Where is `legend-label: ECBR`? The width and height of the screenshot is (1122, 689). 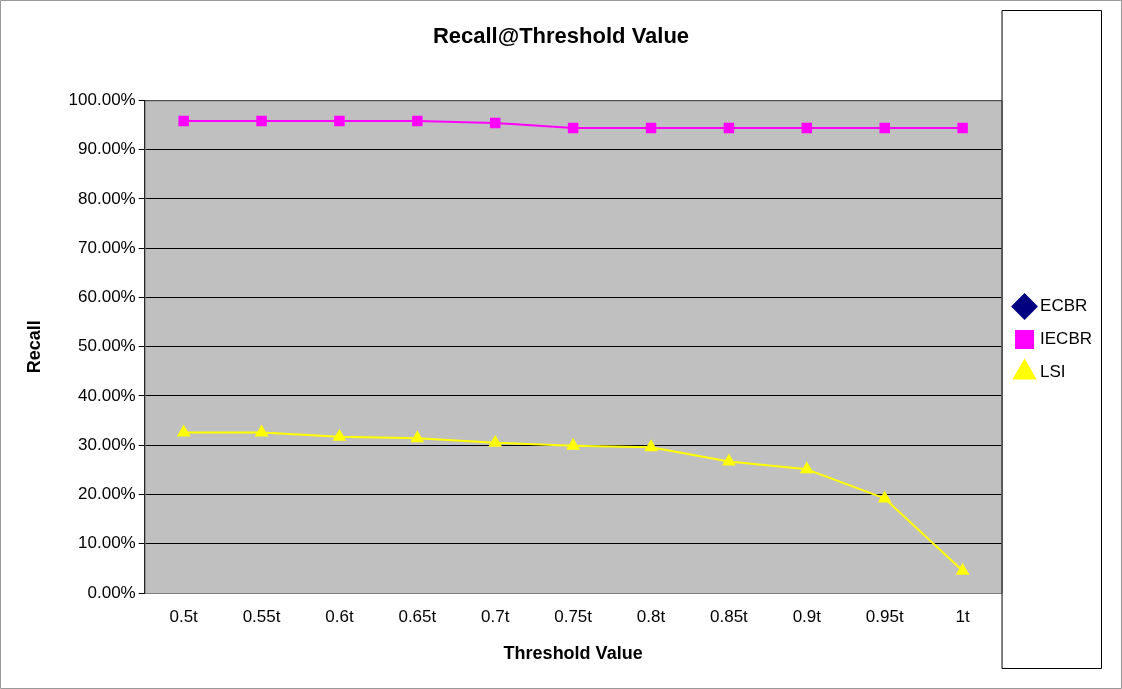 legend-label: ECBR is located at coordinates (1064, 306).